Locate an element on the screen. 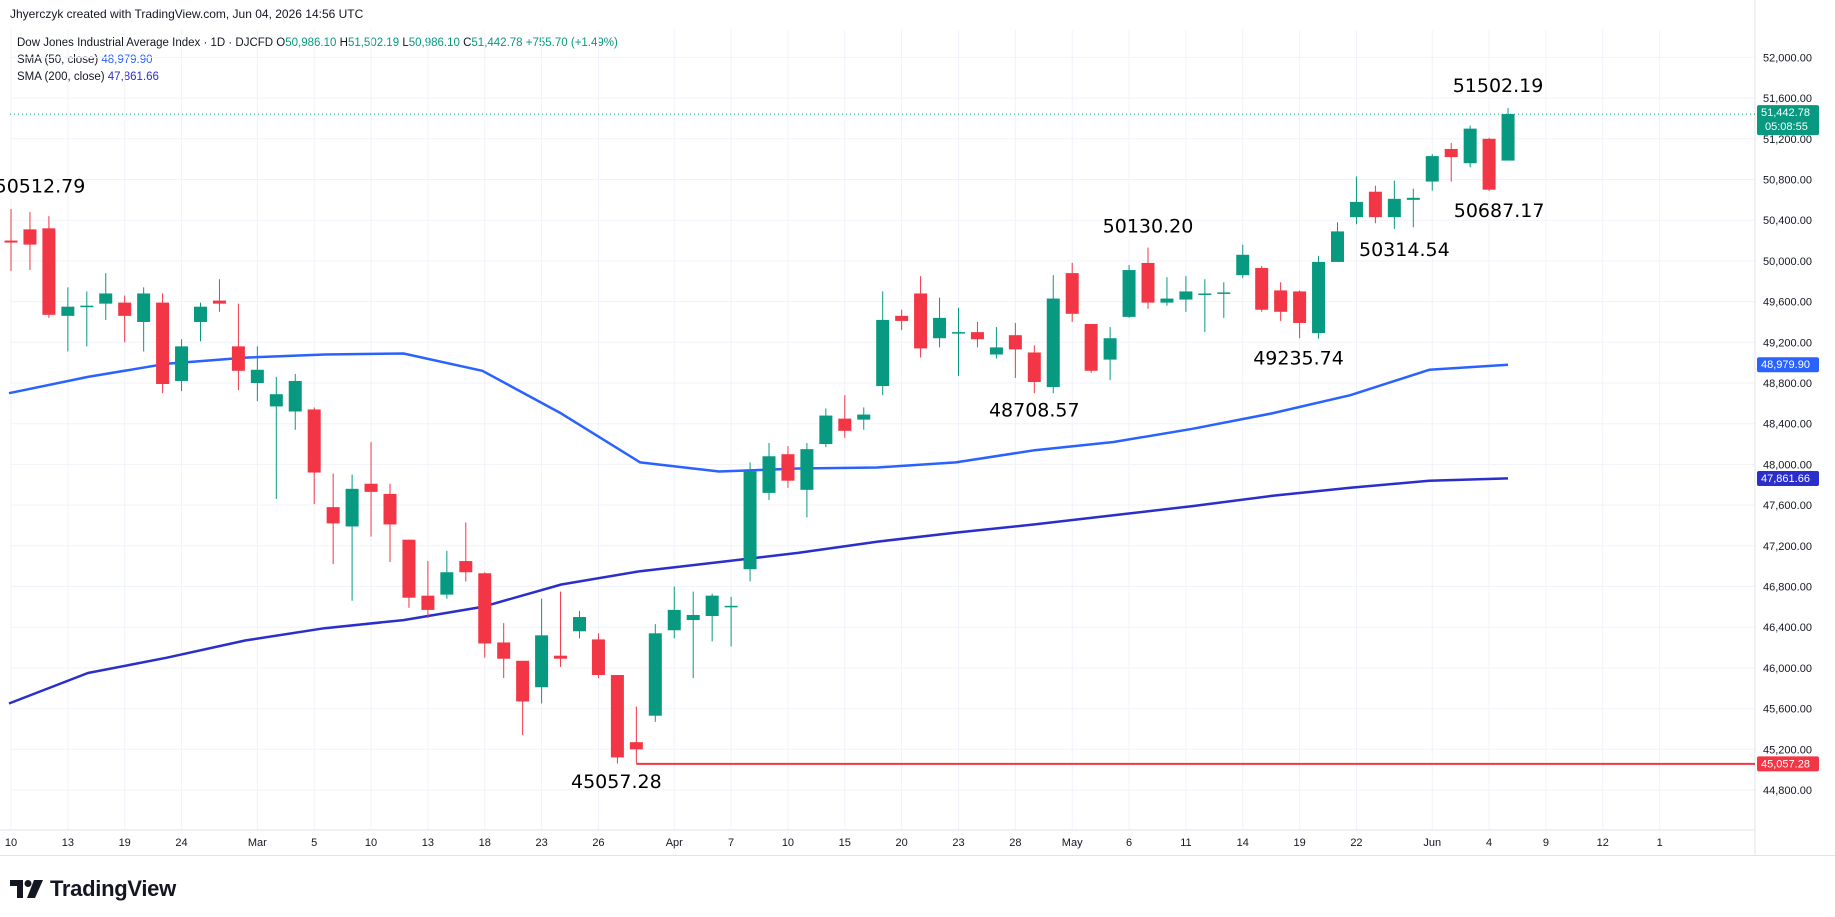  price-tick-label: 50,400.00 is located at coordinates (1787, 221).